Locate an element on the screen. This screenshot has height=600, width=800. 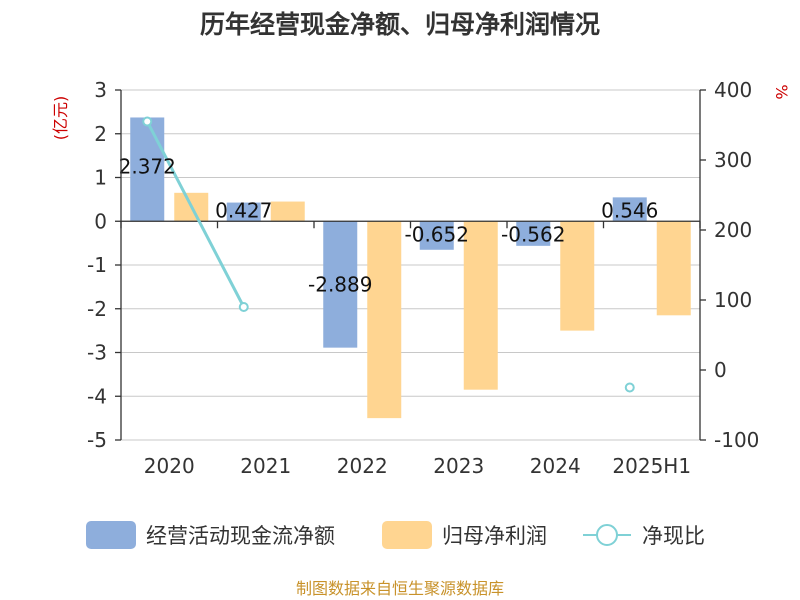
data-label-cashflow: -0.562 is located at coordinates (533, 234).